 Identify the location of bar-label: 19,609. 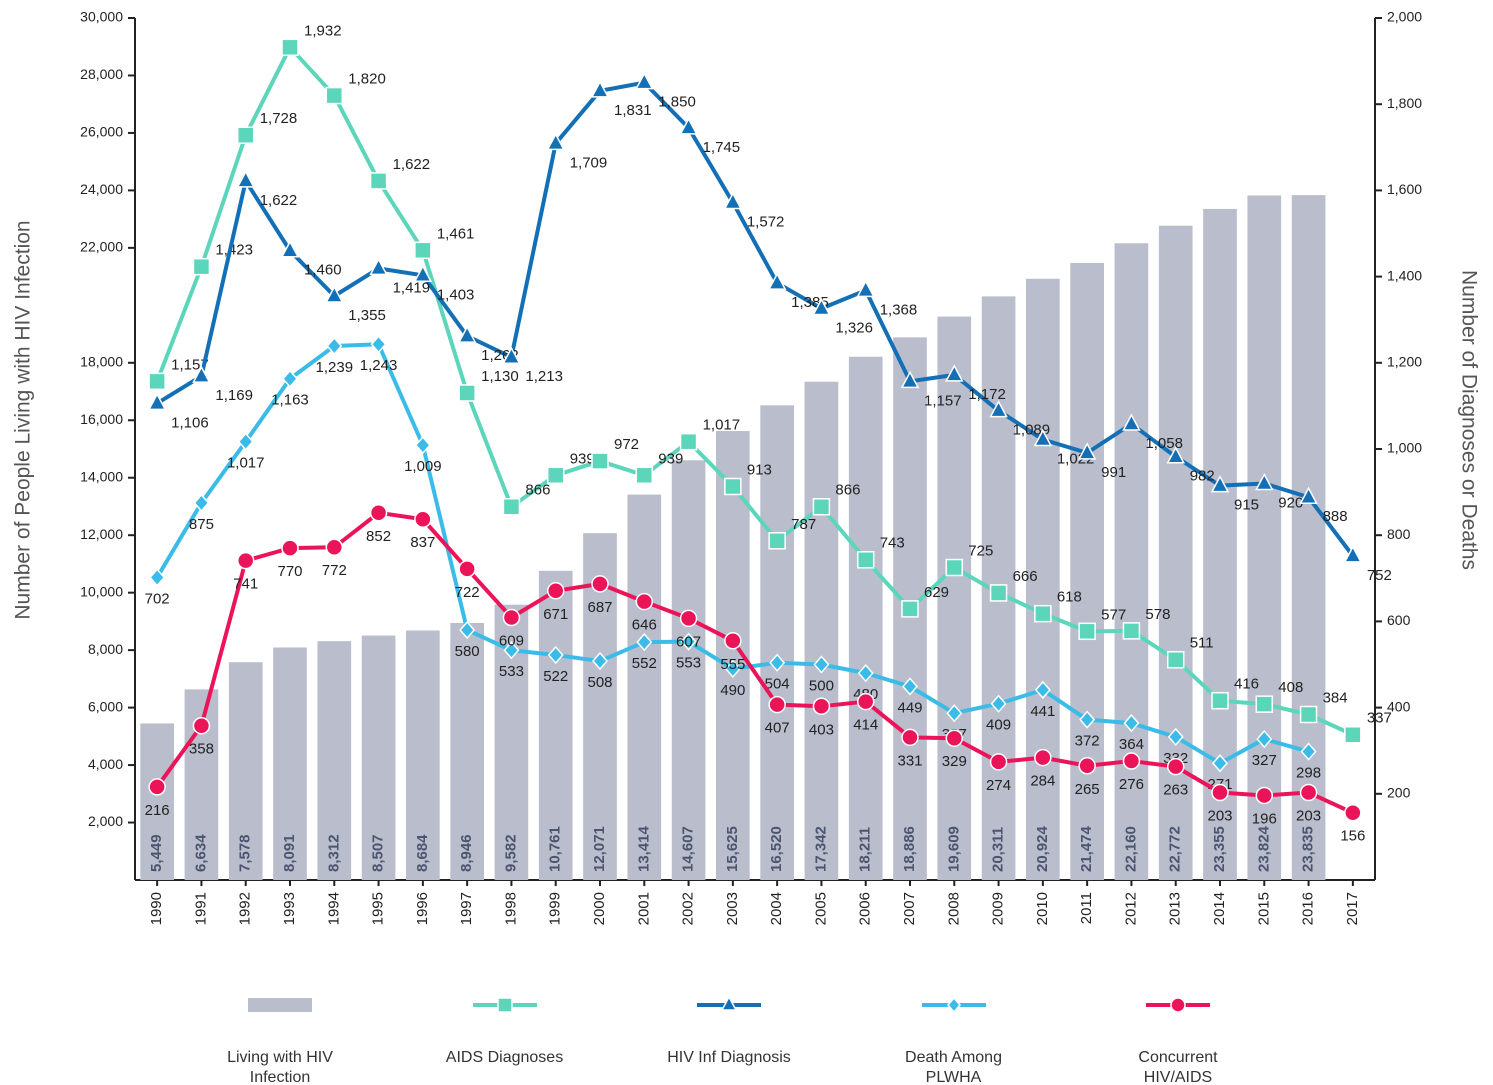
(953, 849).